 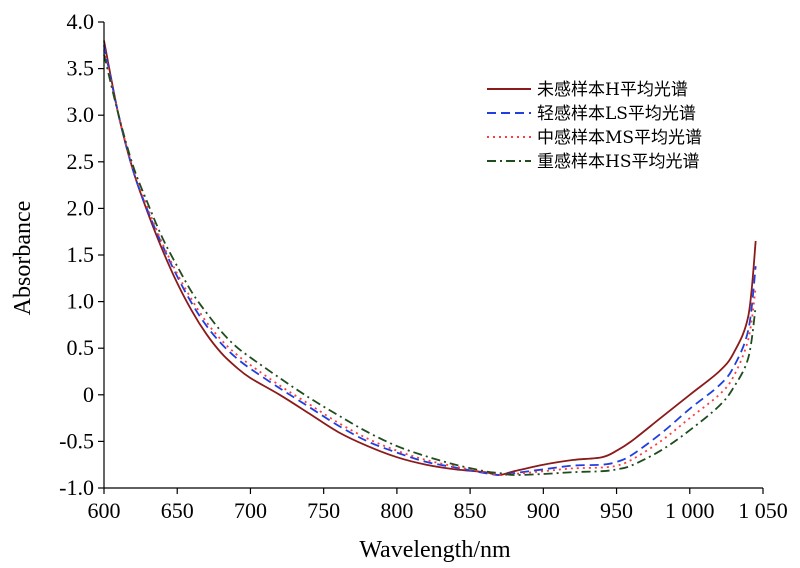 I want to click on y-tick-label: -0.5, so click(x=76, y=440).